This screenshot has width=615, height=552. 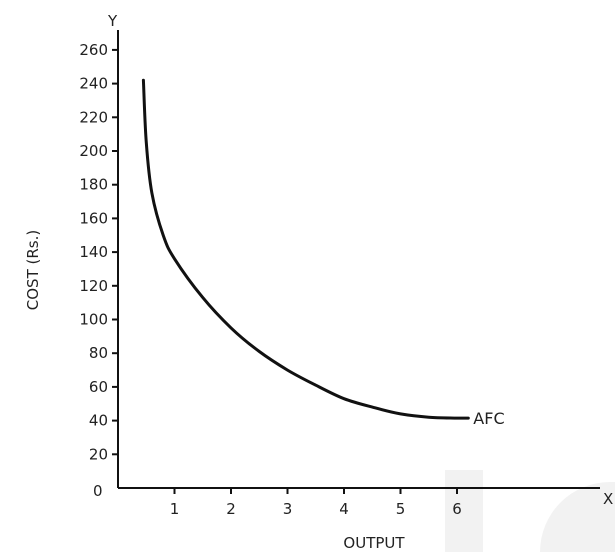 I want to click on x-axis-letter: X, so click(x=608, y=499).